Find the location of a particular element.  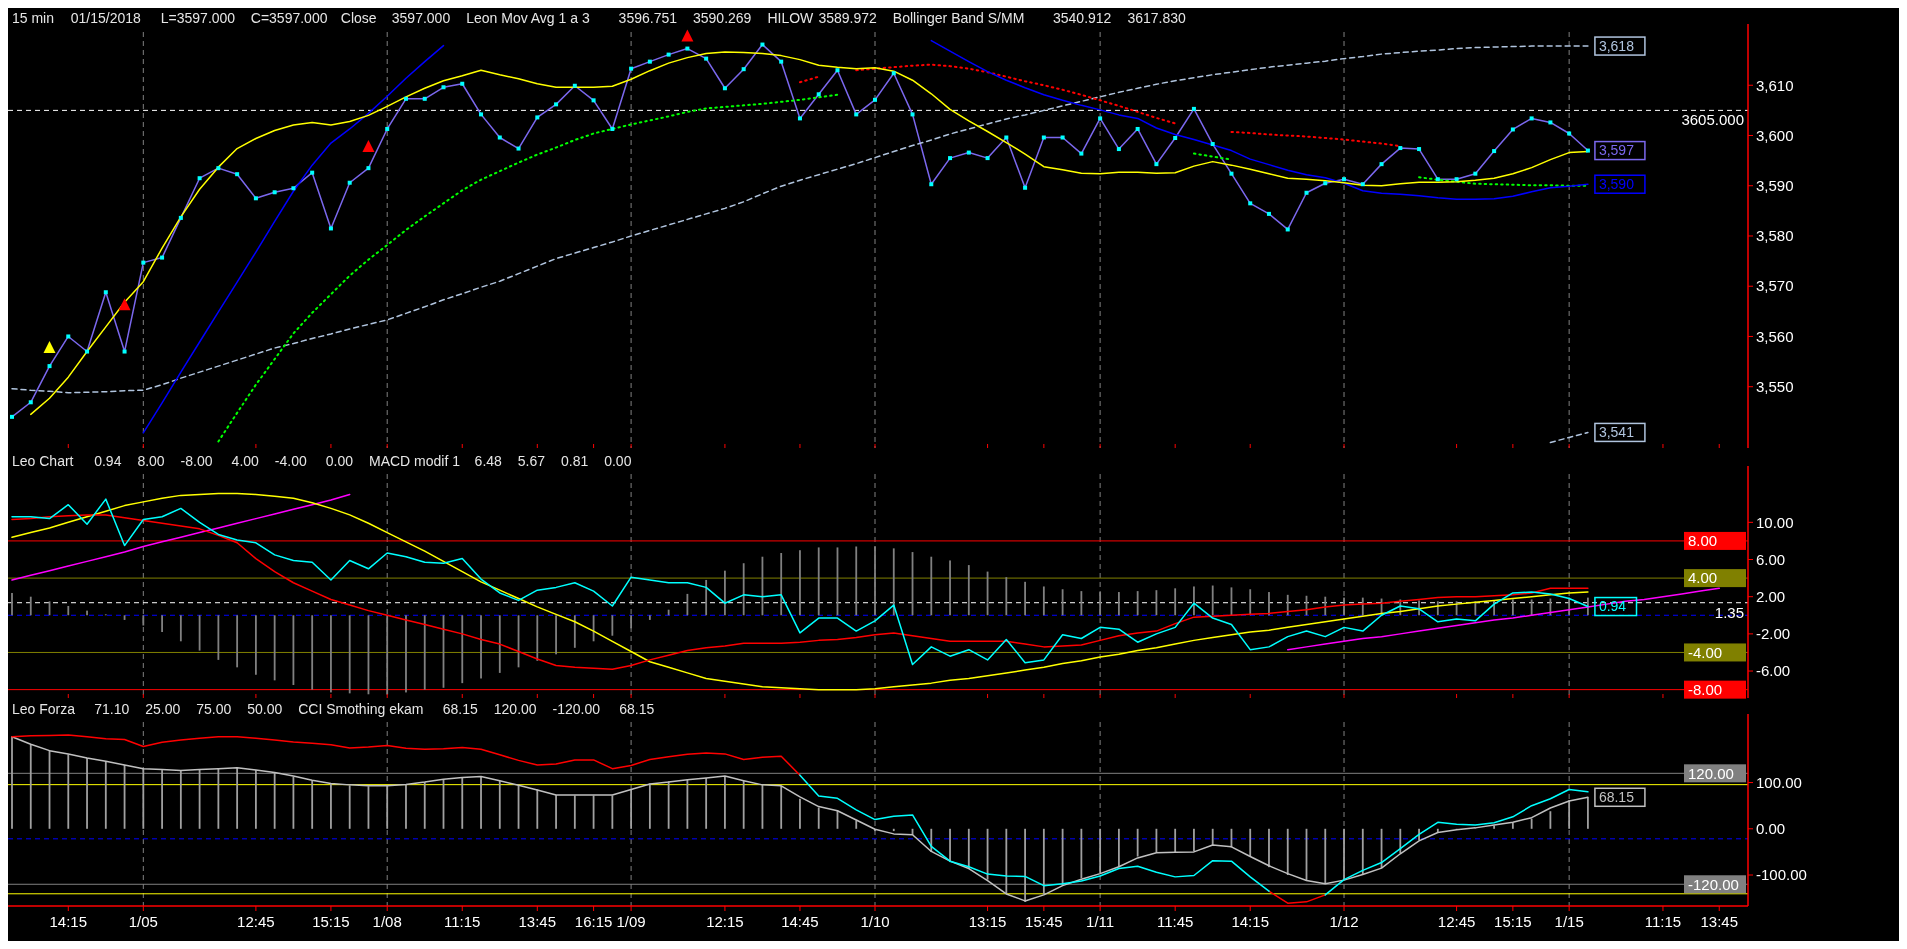

text: 4.00 is located at coordinates (245, 461).